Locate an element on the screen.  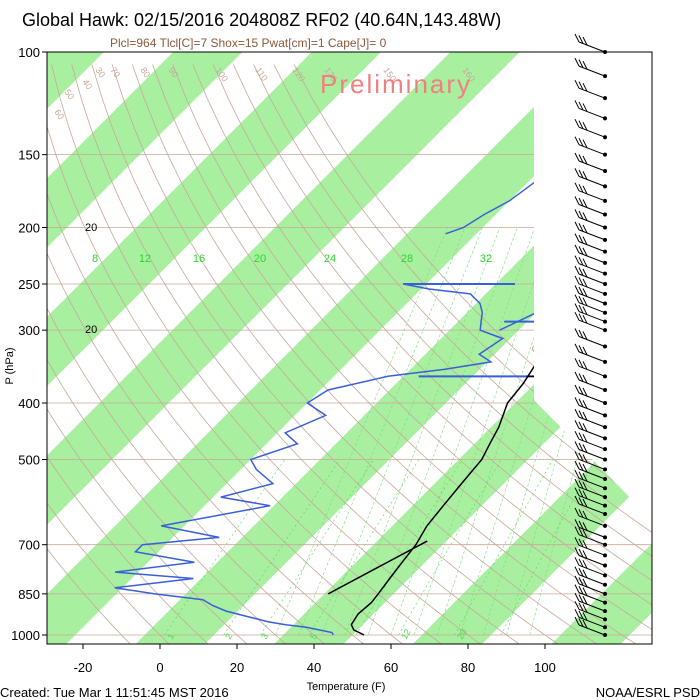
pressure-tick-label: 1000 is located at coordinates (25, 635).